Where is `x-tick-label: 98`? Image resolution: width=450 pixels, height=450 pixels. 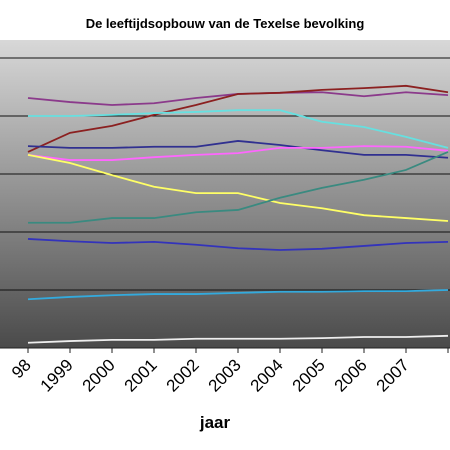
x-tick-label: 98 is located at coordinates (21, 368).